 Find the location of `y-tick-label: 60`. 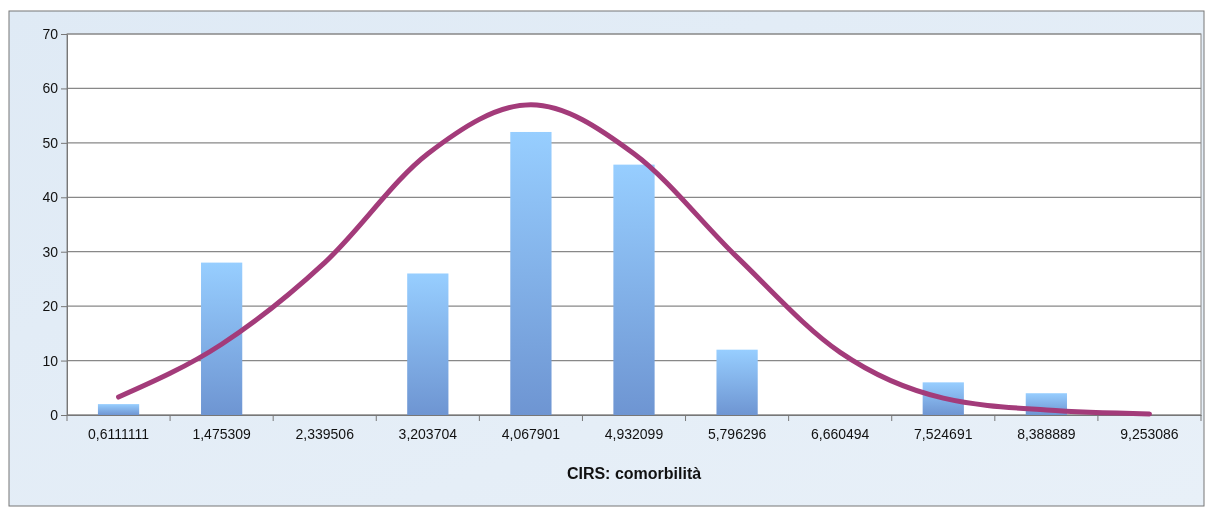

y-tick-label: 60 is located at coordinates (50, 88).